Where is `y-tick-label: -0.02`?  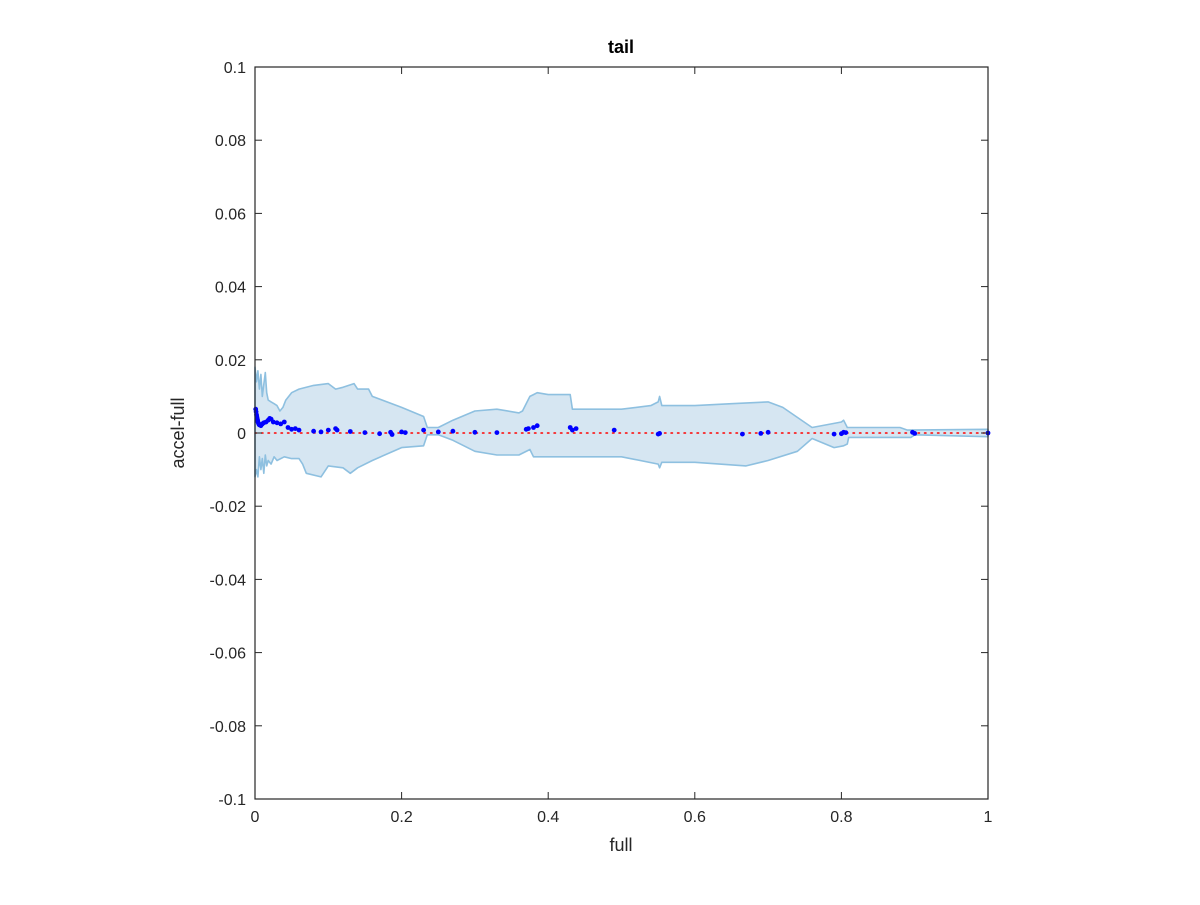 y-tick-label: -0.02 is located at coordinates (228, 507).